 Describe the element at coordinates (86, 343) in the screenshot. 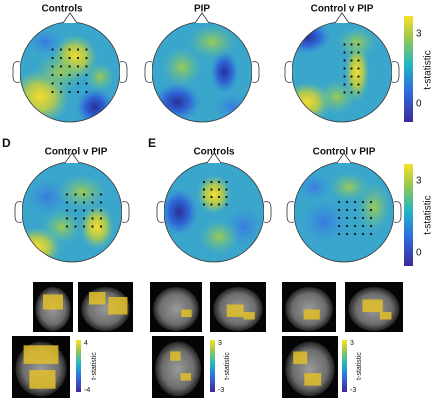

I see `colorbar-tick: 4` at that location.